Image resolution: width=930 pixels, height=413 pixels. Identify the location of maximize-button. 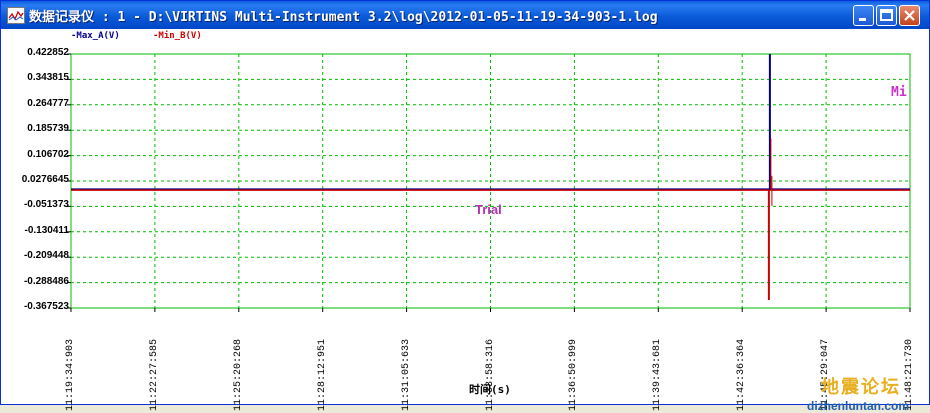
(886, 15).